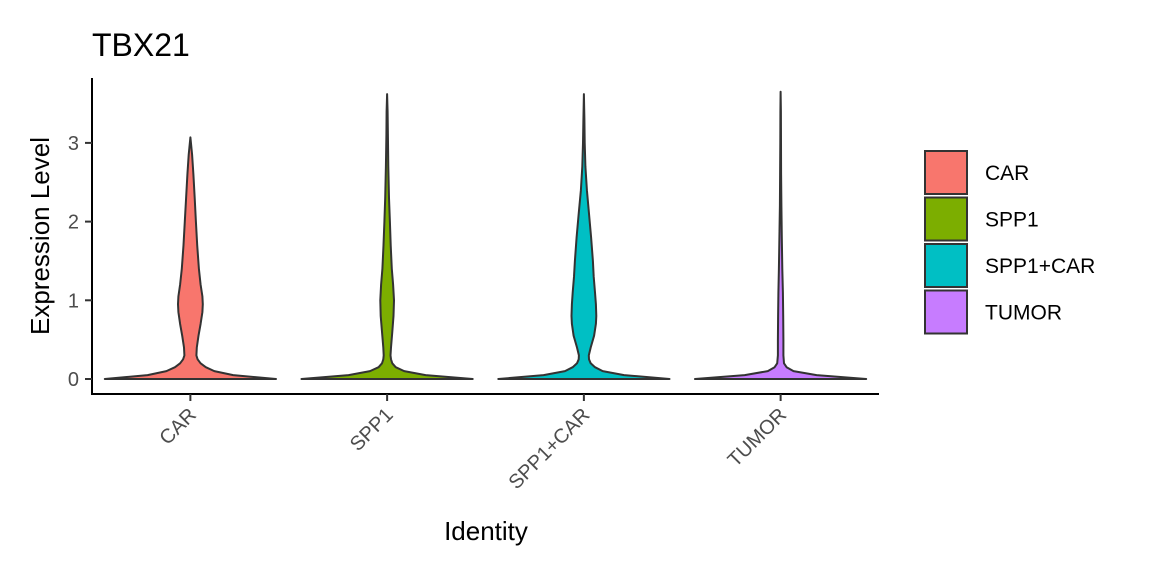  I want to click on y-axis: 0 1 2 3, so click(80, 236).